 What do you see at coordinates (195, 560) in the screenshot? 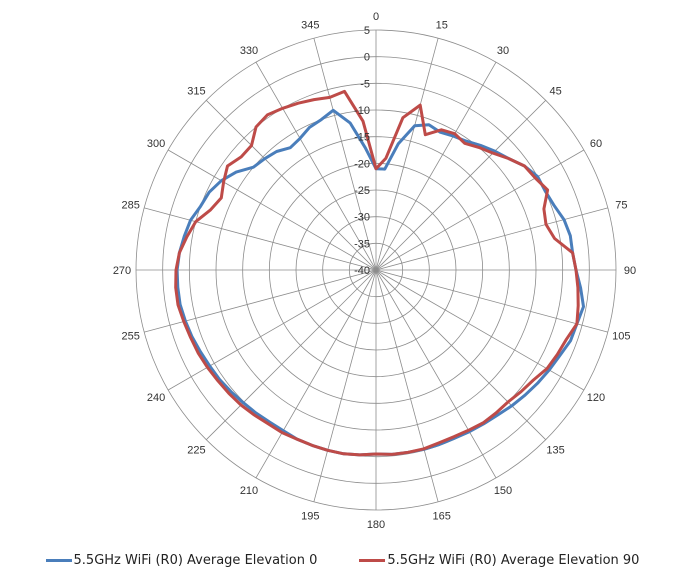
I see `legend-label-elevation-0: 5.5GHz WiFi (R0) Average Elevation 0` at bounding box center [195, 560].